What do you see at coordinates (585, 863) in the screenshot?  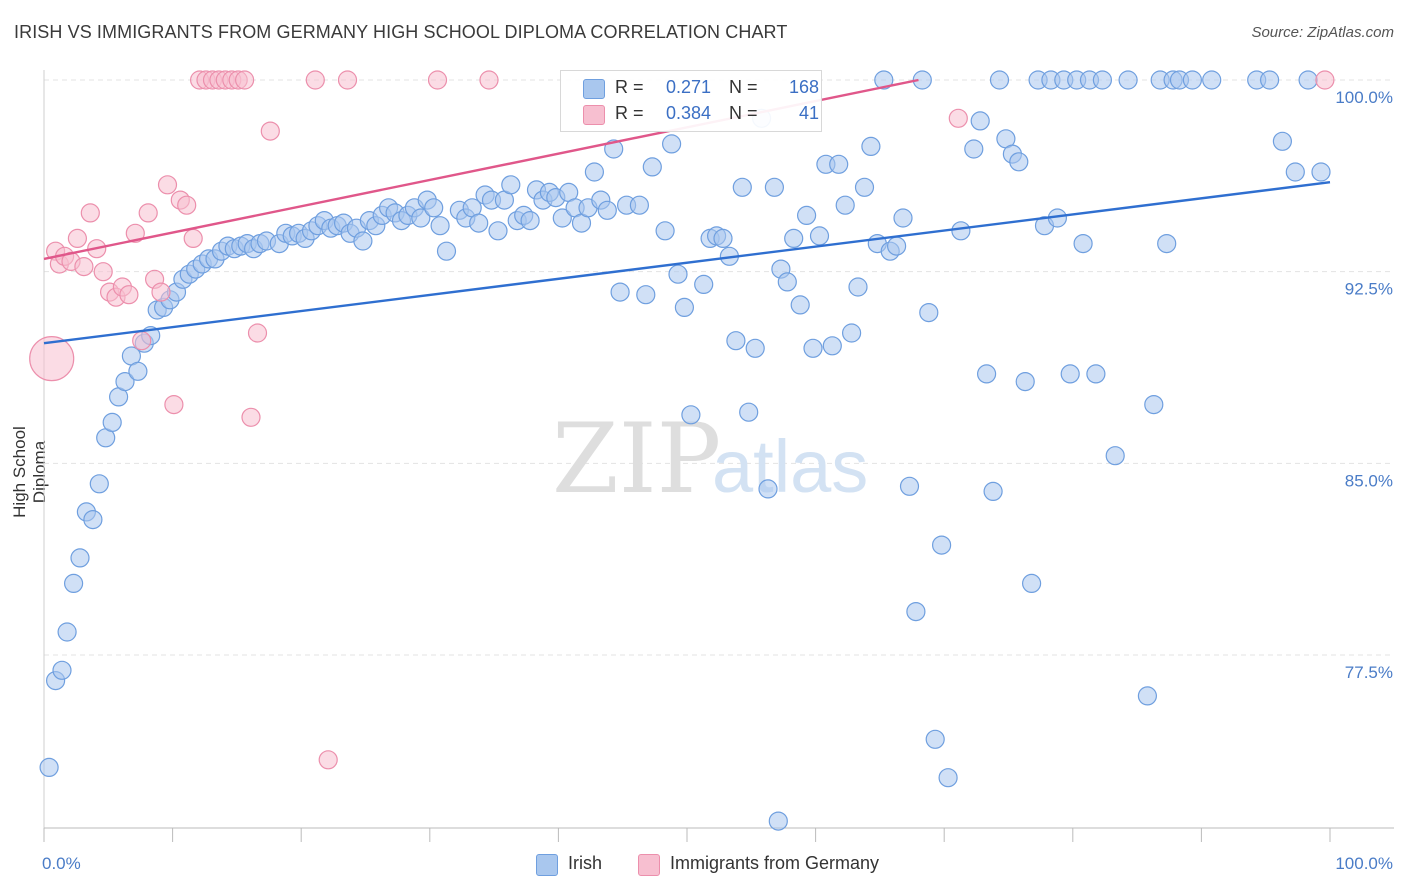 I see `legend-label-irish: Irish` at bounding box center [585, 863].